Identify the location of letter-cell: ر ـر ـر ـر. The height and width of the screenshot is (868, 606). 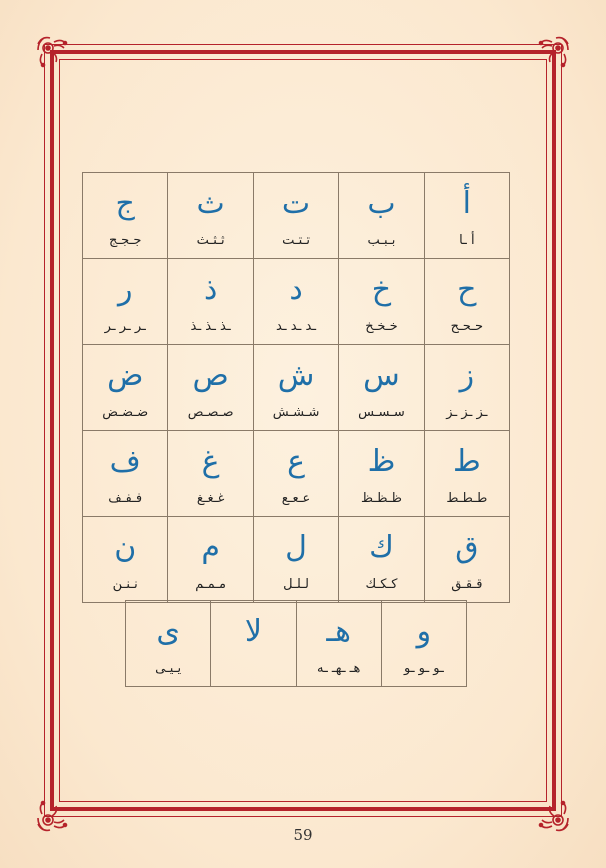
(125, 301).